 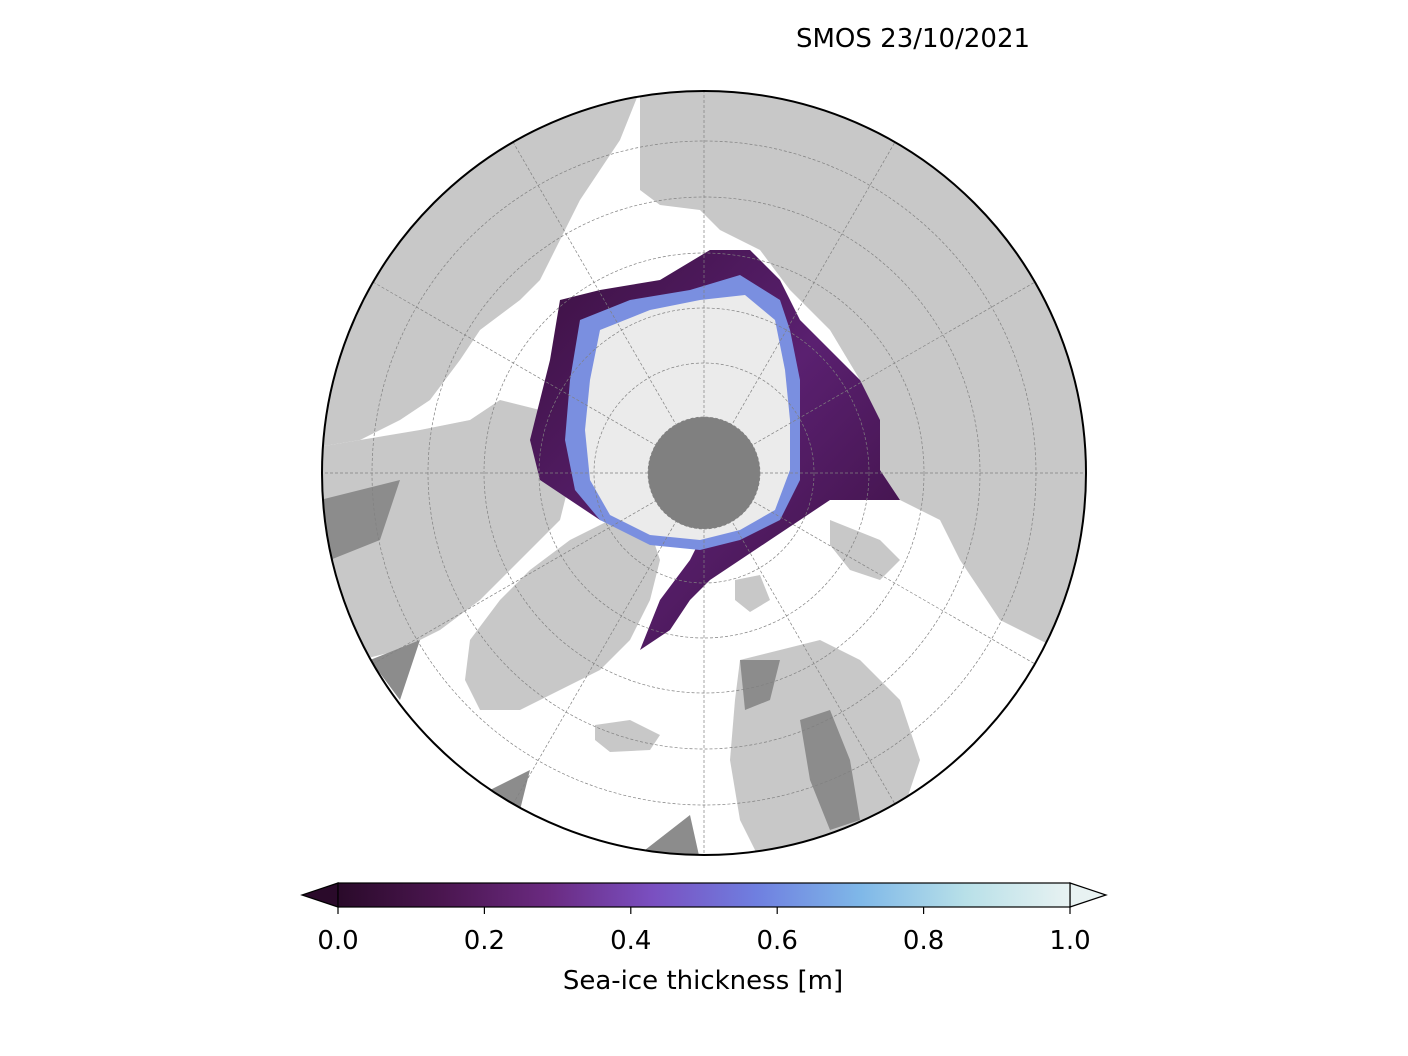 I want to click on colorbar-extend-low, so click(x=319, y=895).